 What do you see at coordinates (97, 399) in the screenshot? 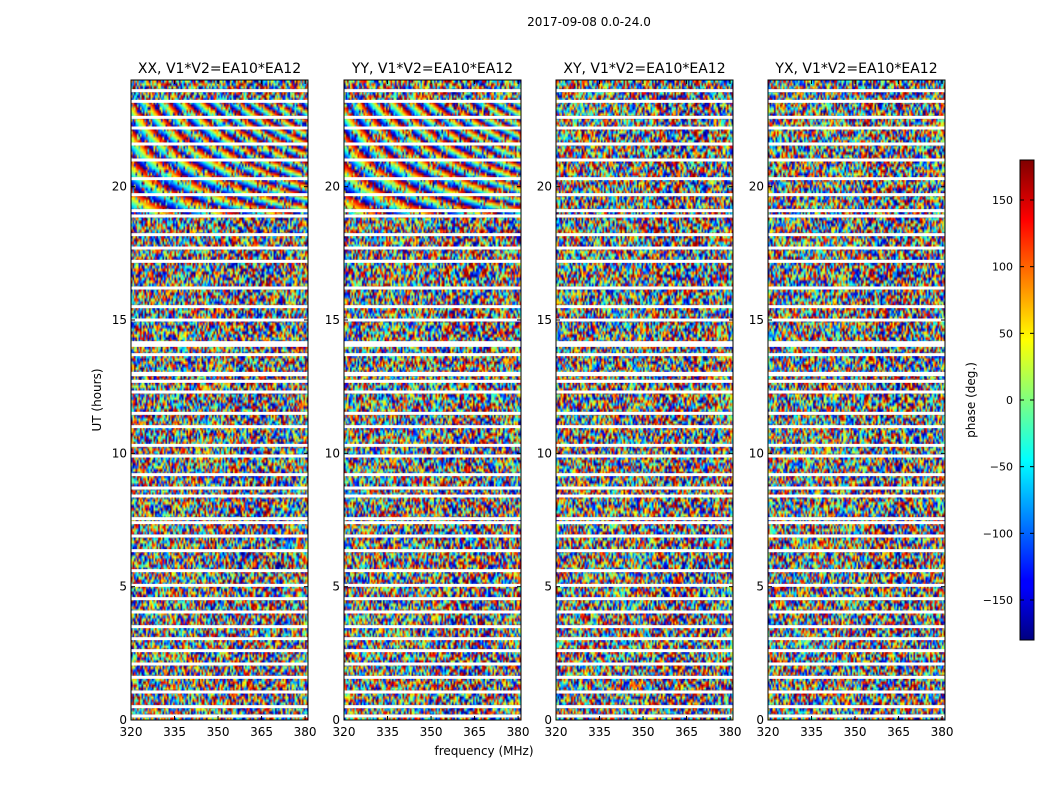
I see `y-axis-label: UT (hours)` at bounding box center [97, 399].